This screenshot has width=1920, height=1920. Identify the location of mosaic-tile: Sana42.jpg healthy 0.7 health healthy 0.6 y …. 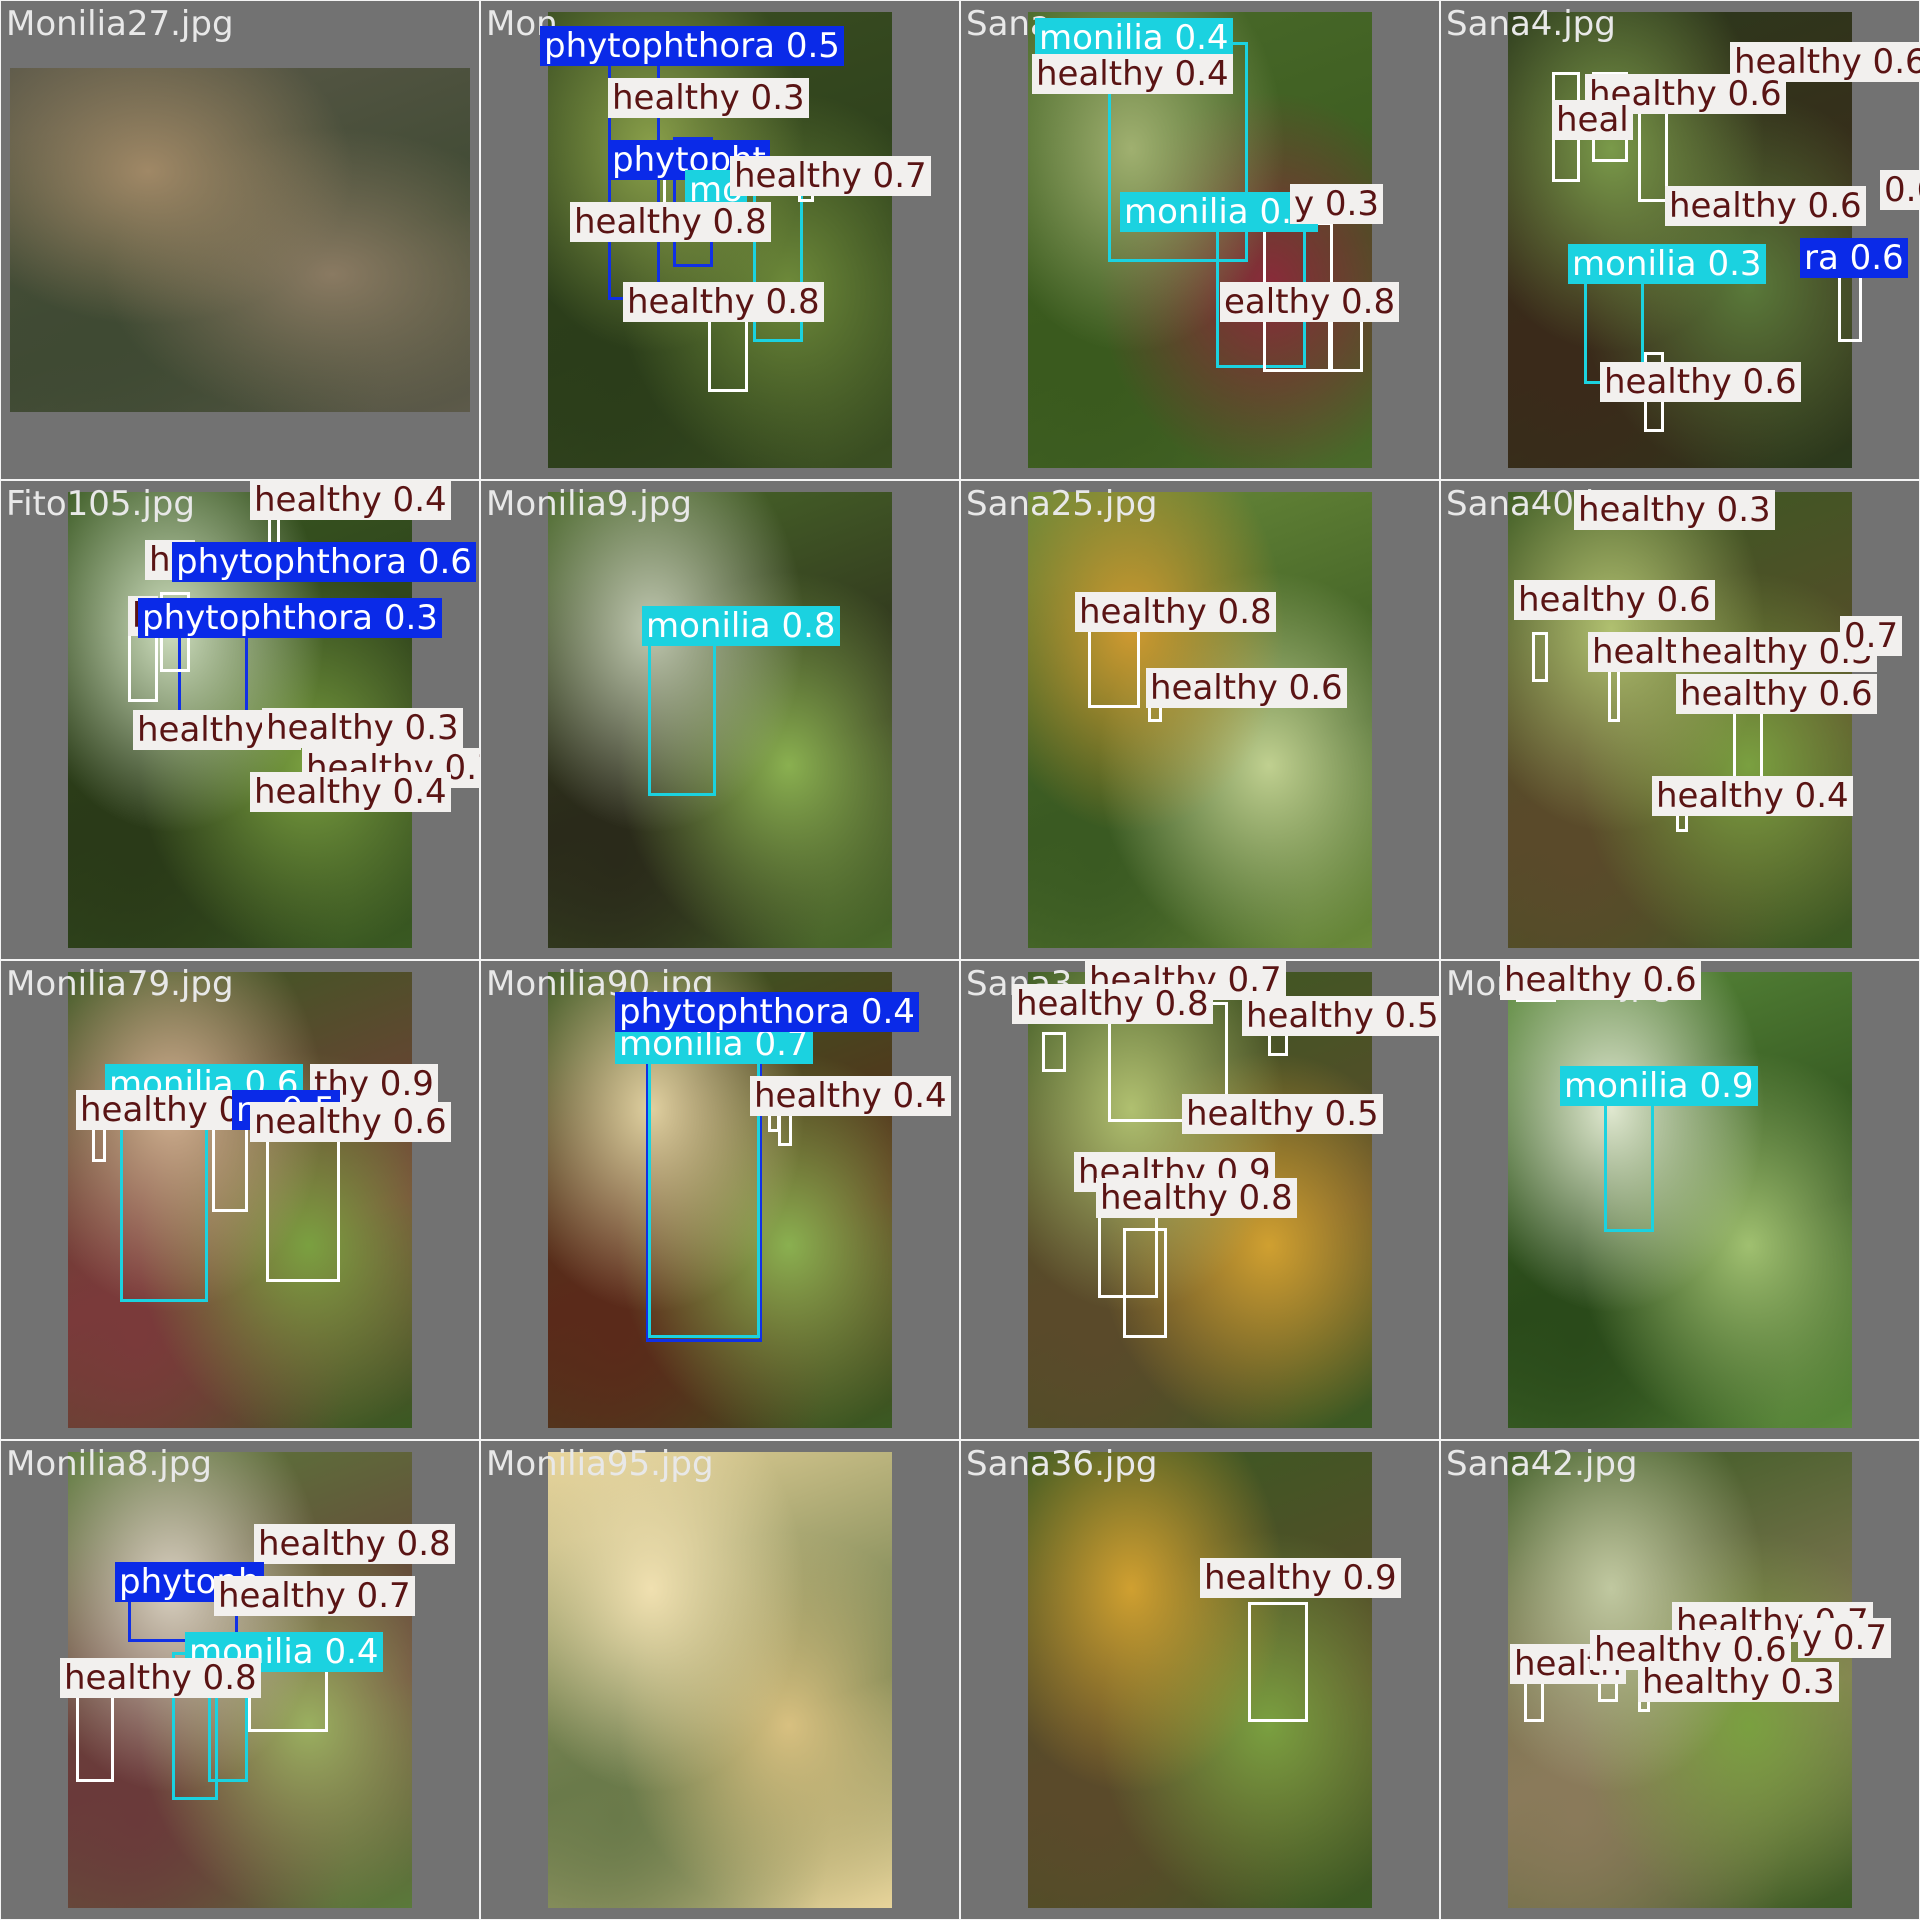
(1680, 1680).